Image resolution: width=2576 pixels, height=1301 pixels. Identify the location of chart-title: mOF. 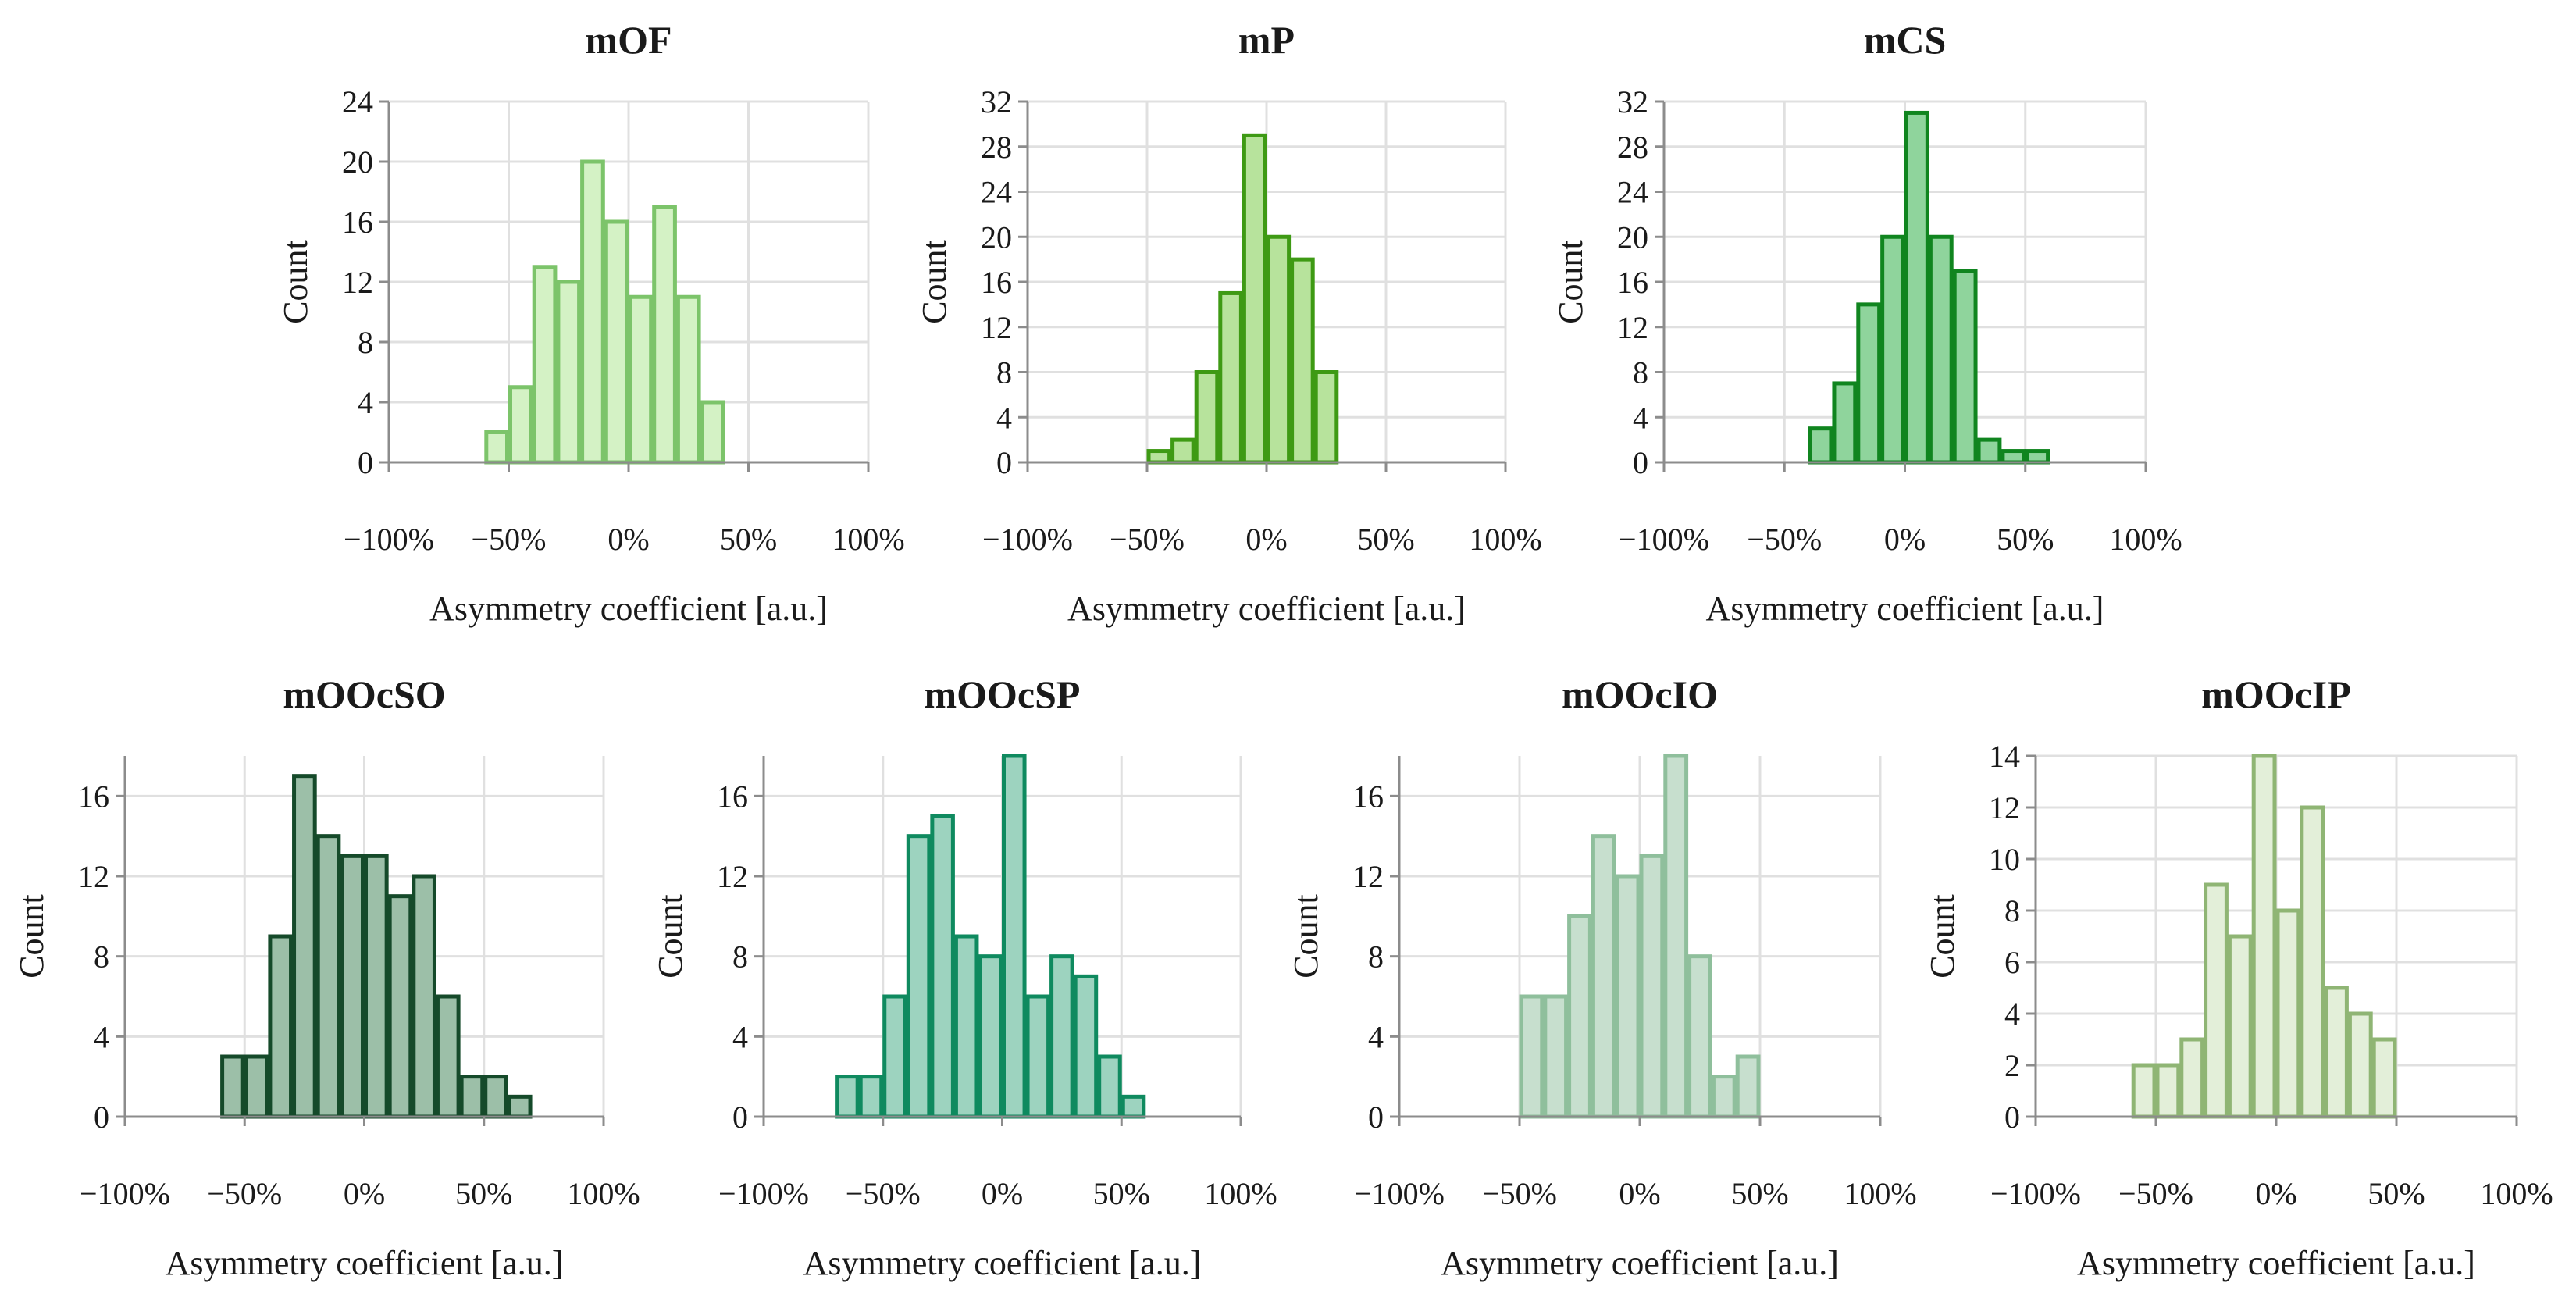
(629, 40).